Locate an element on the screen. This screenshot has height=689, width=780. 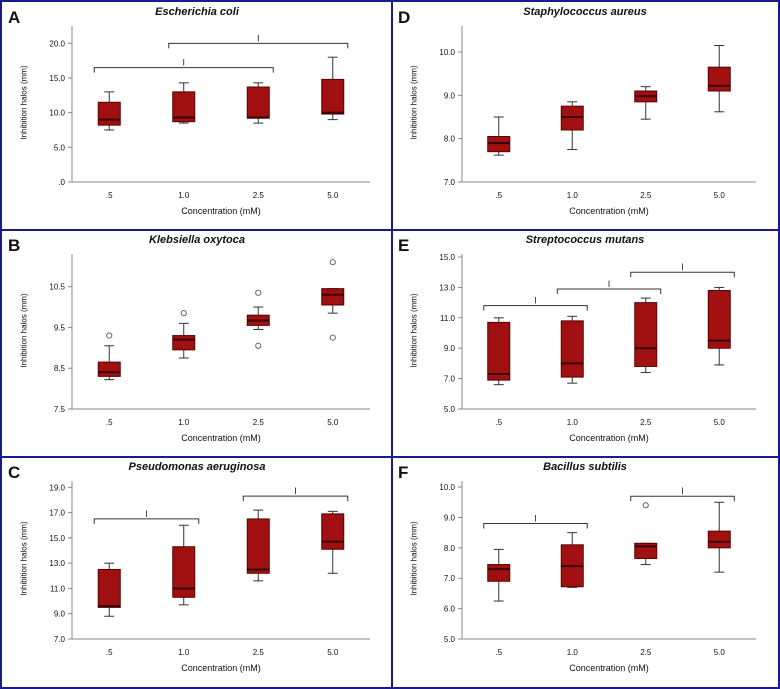
y-tick-label: 5.0 is located at coordinates (60, 147).